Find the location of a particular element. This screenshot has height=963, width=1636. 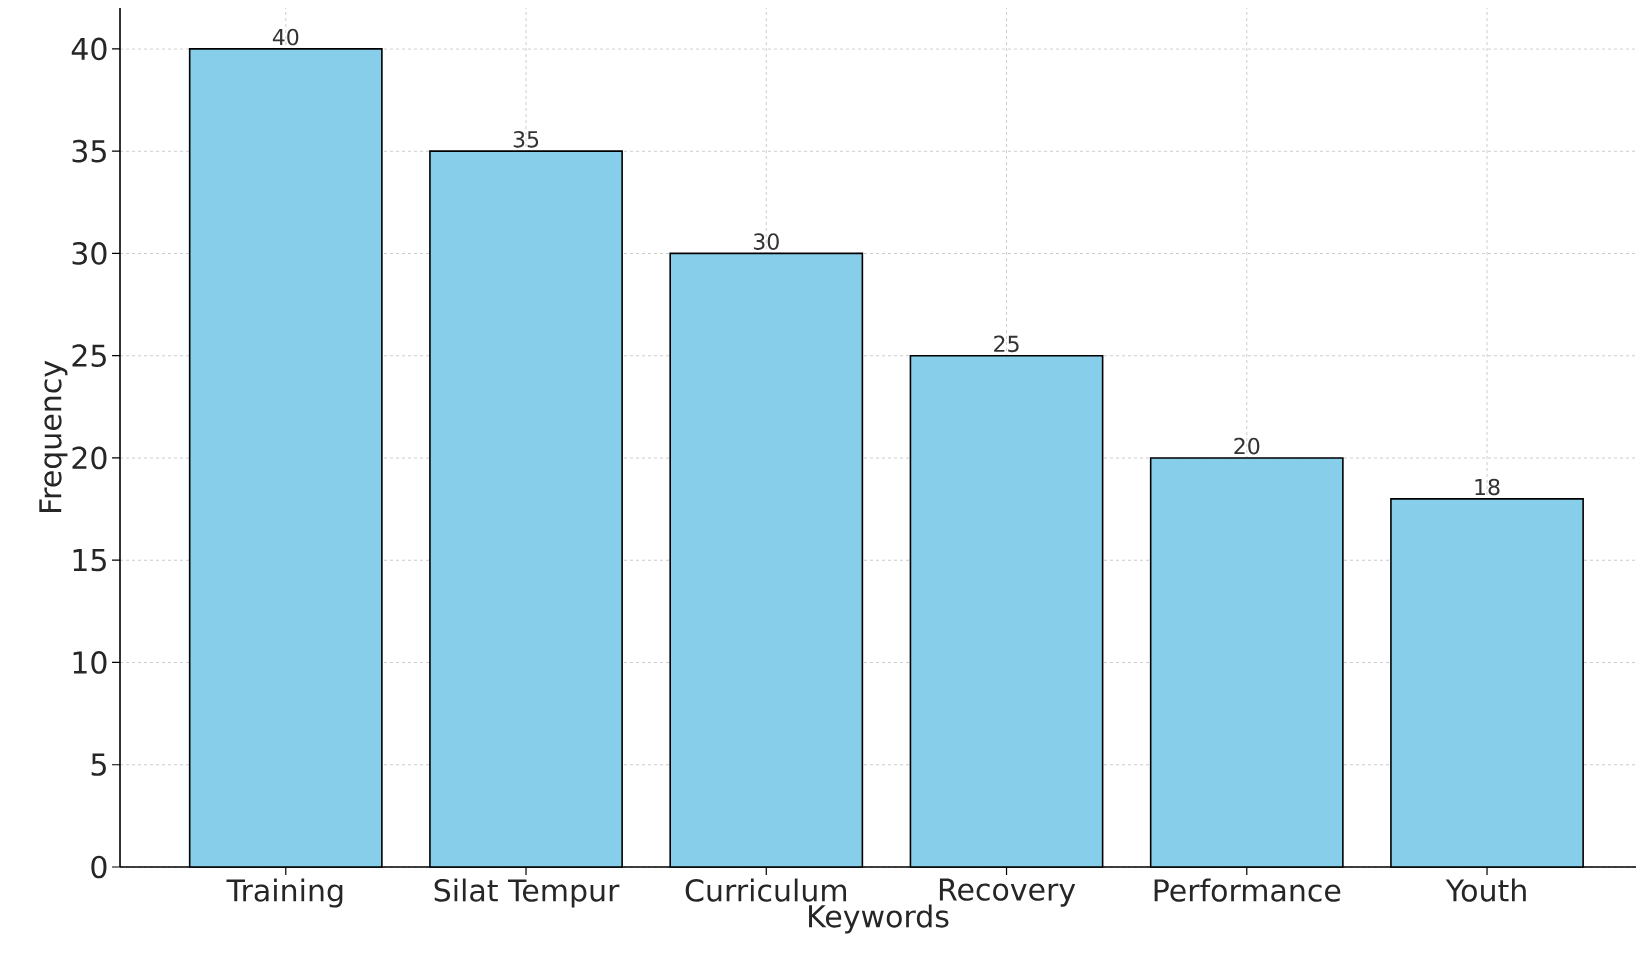

x-tick-label: Performance is located at coordinates (1247, 890).